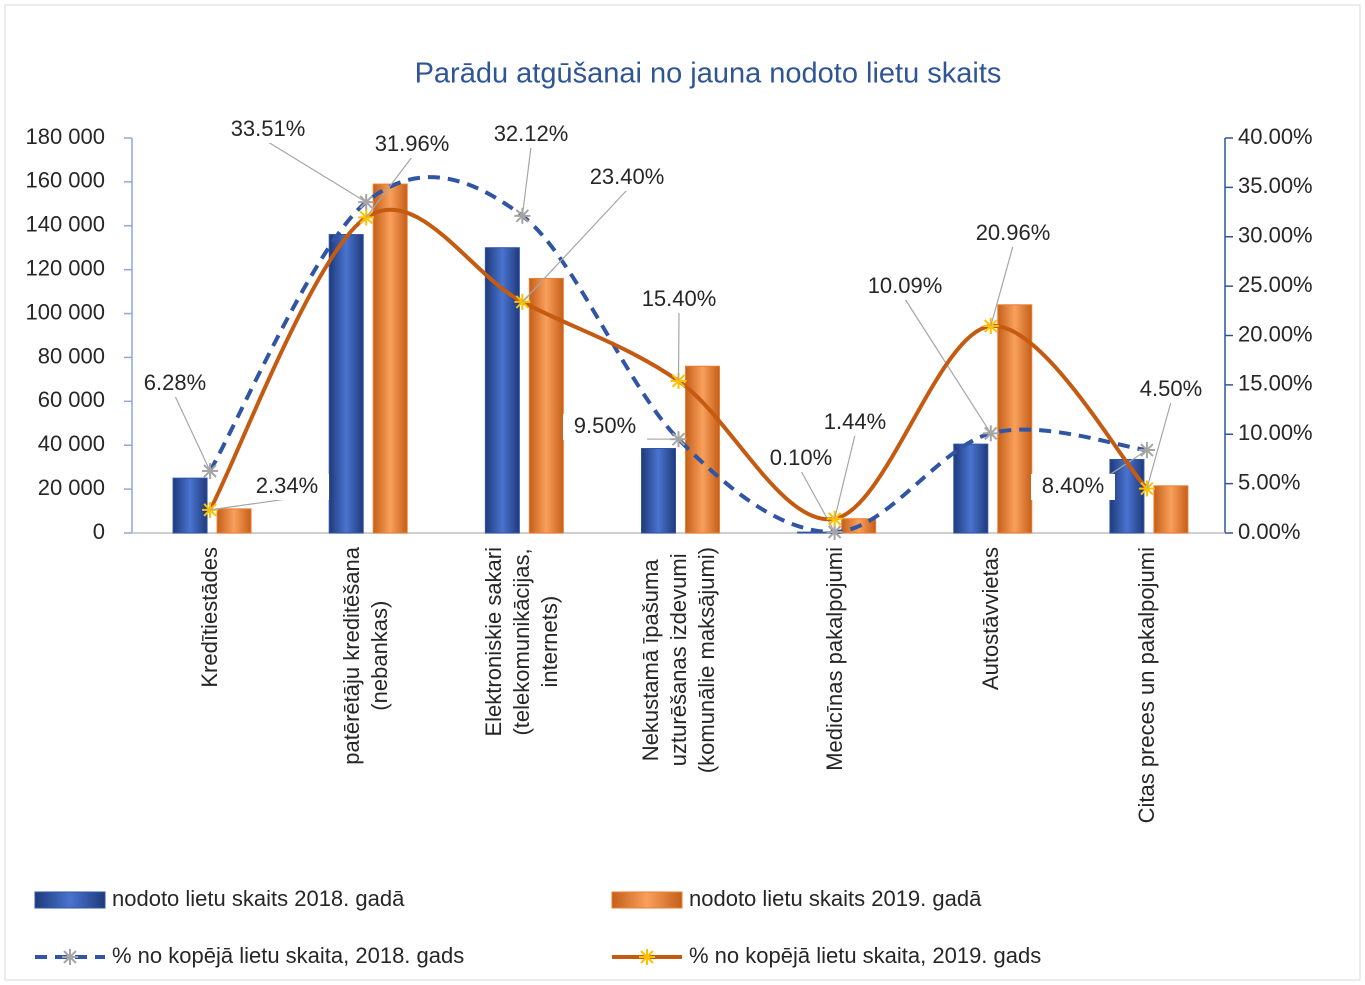 The image size is (1365, 985). Describe the element at coordinates (1275, 284) in the screenshot. I see `y2-tick-label: 25.00%` at that location.